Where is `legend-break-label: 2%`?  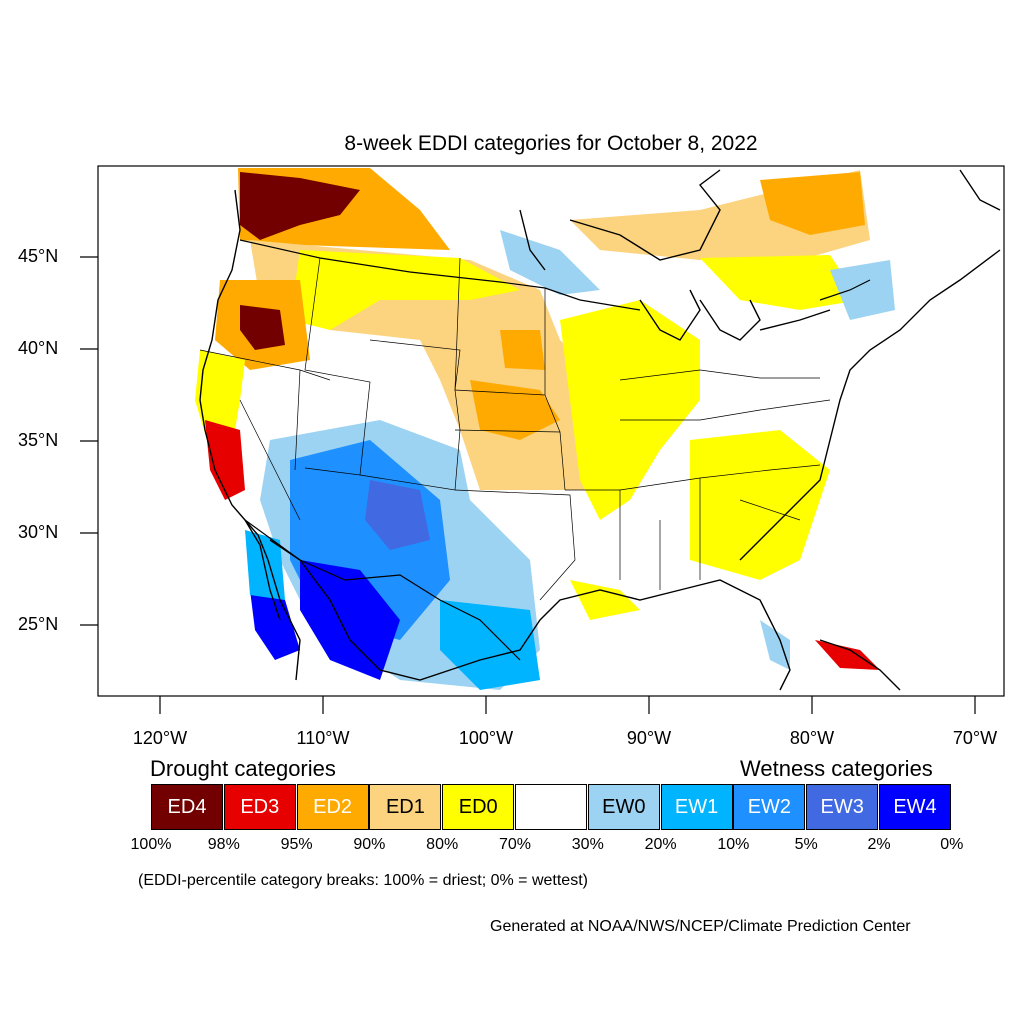 legend-break-label: 2% is located at coordinates (879, 844).